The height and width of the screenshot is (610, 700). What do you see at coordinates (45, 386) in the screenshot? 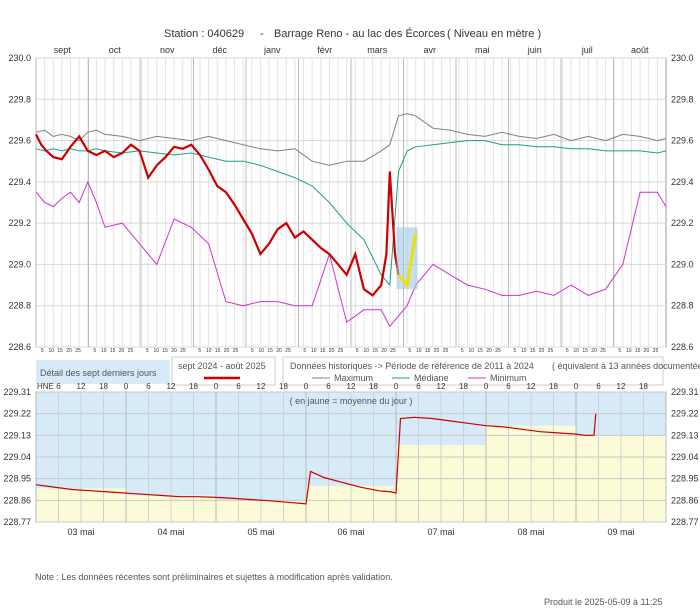
I see `hne-label: HNE` at bounding box center [45, 386].